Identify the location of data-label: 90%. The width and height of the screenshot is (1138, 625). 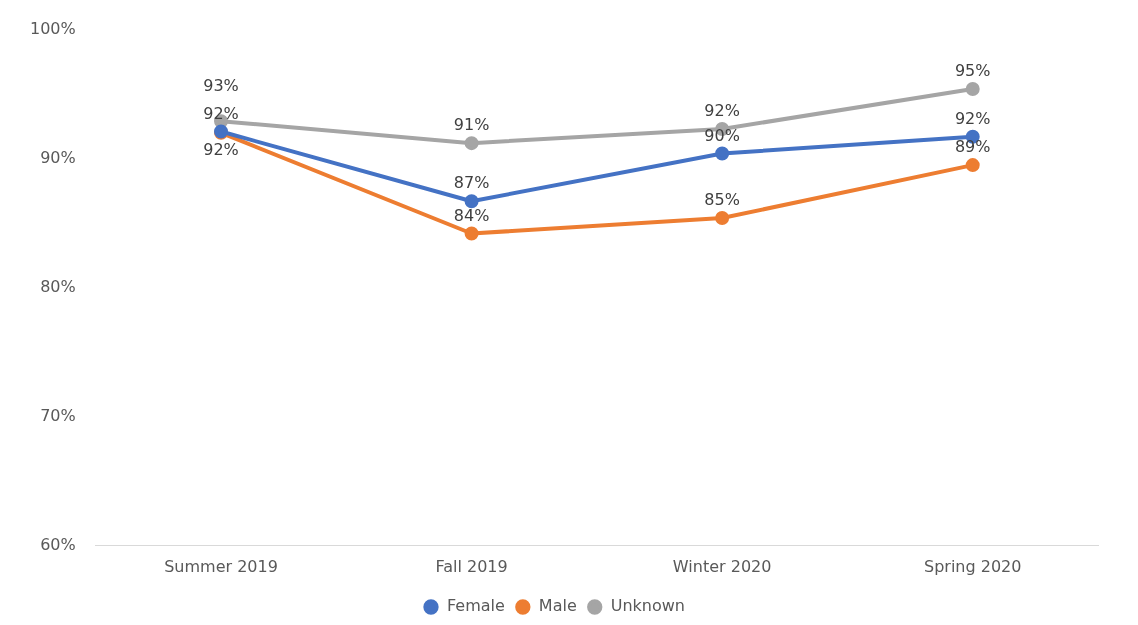
(722, 135).